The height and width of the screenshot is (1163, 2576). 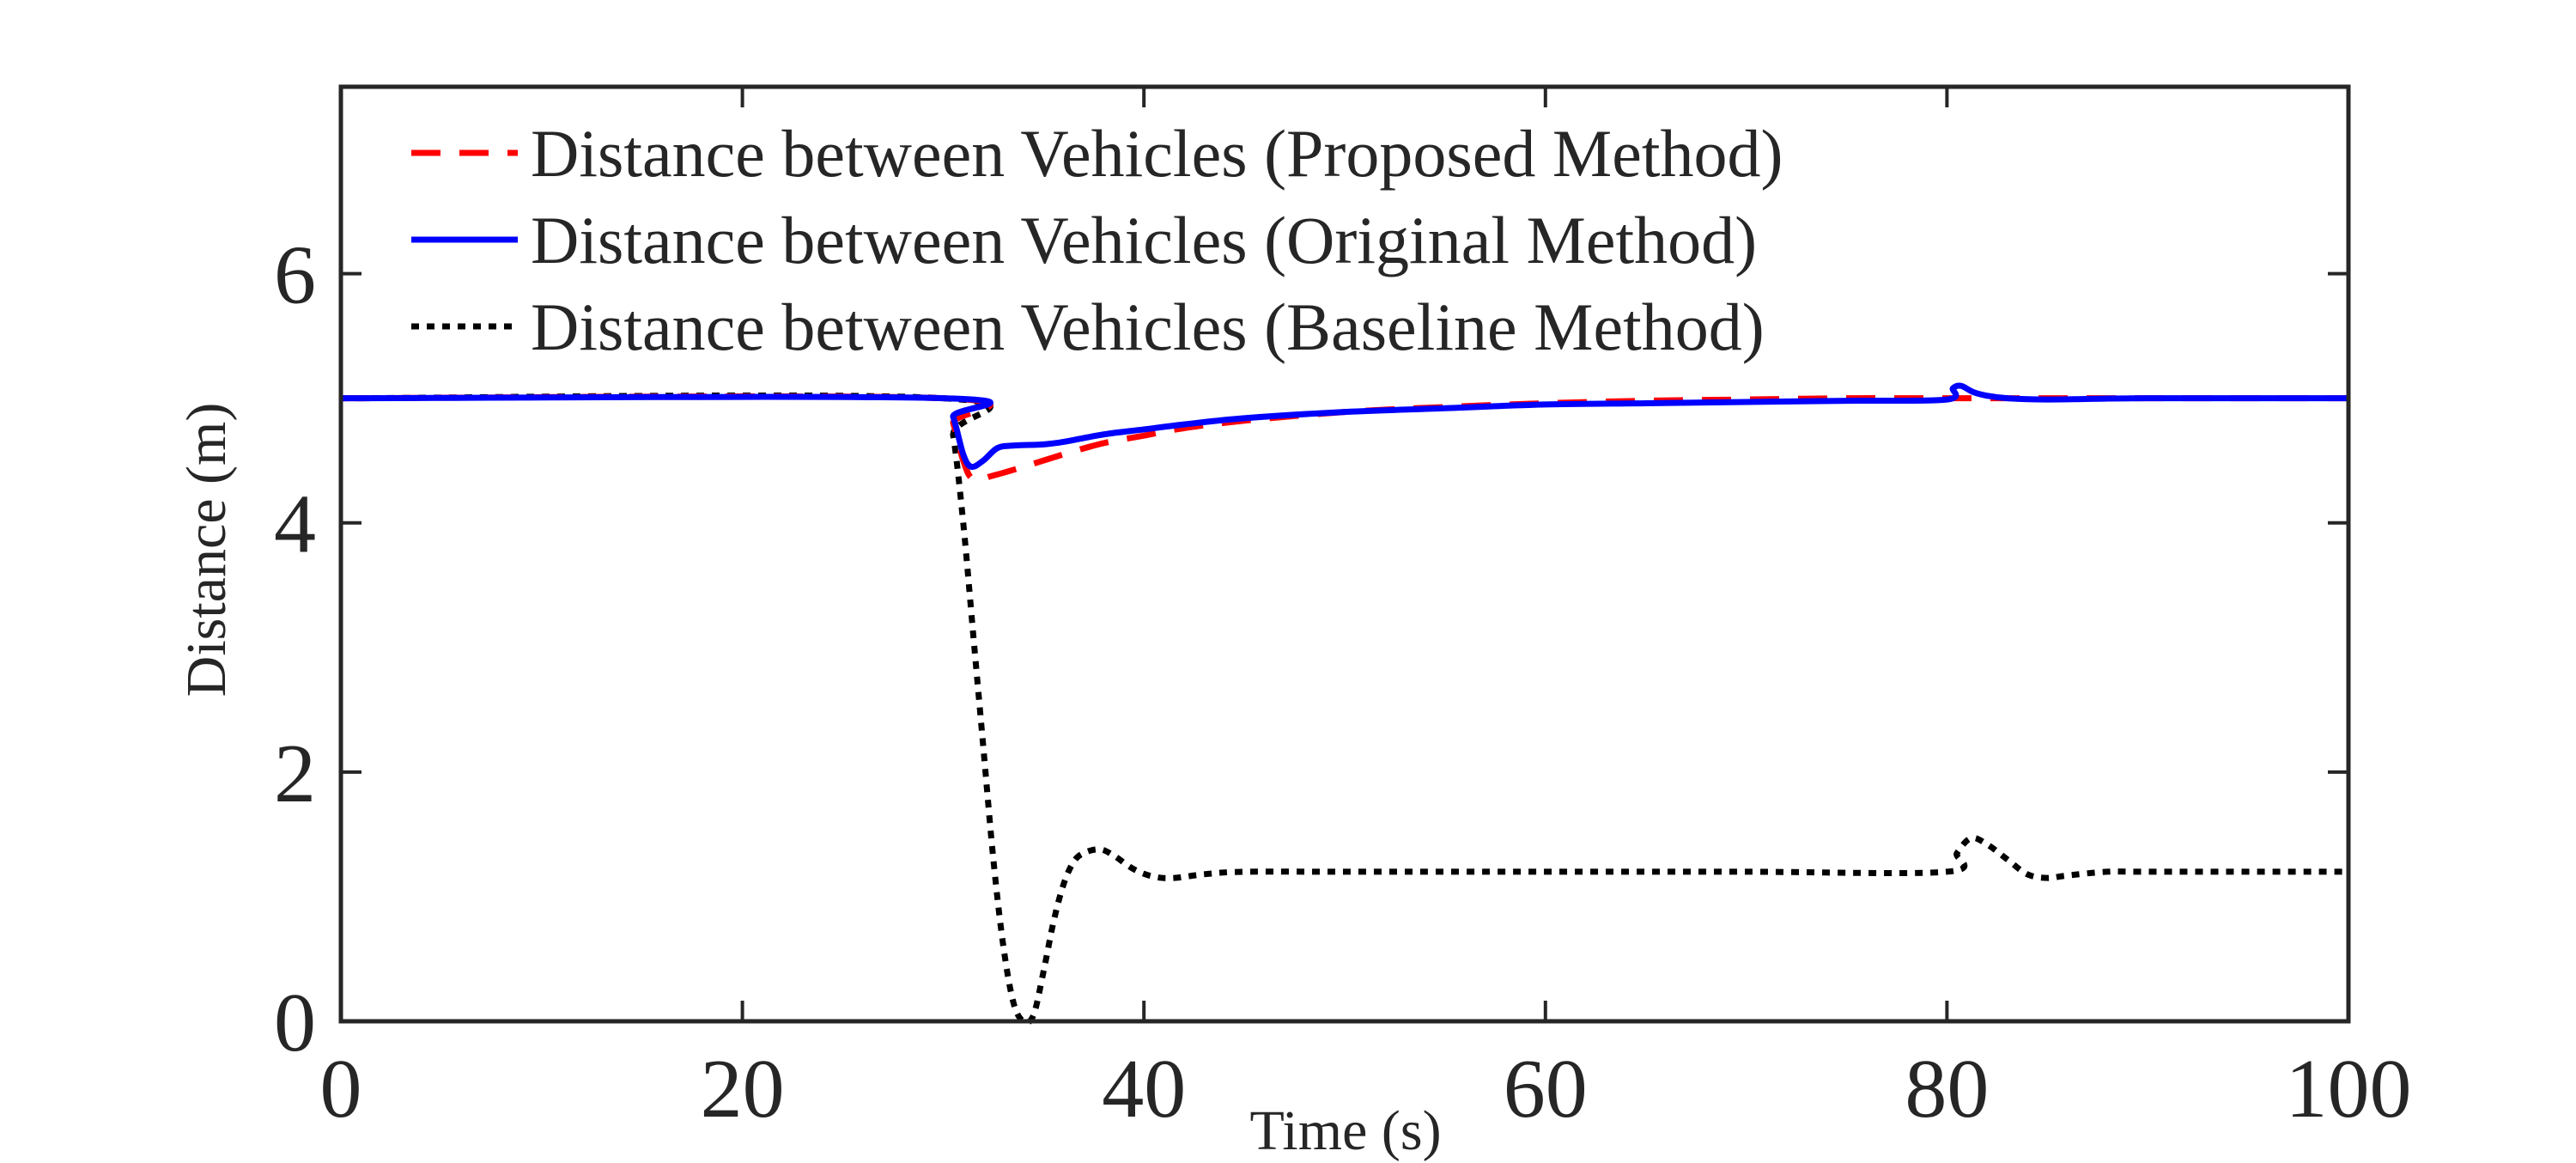 I want to click on x-tick-label: 80, so click(x=1947, y=1089).